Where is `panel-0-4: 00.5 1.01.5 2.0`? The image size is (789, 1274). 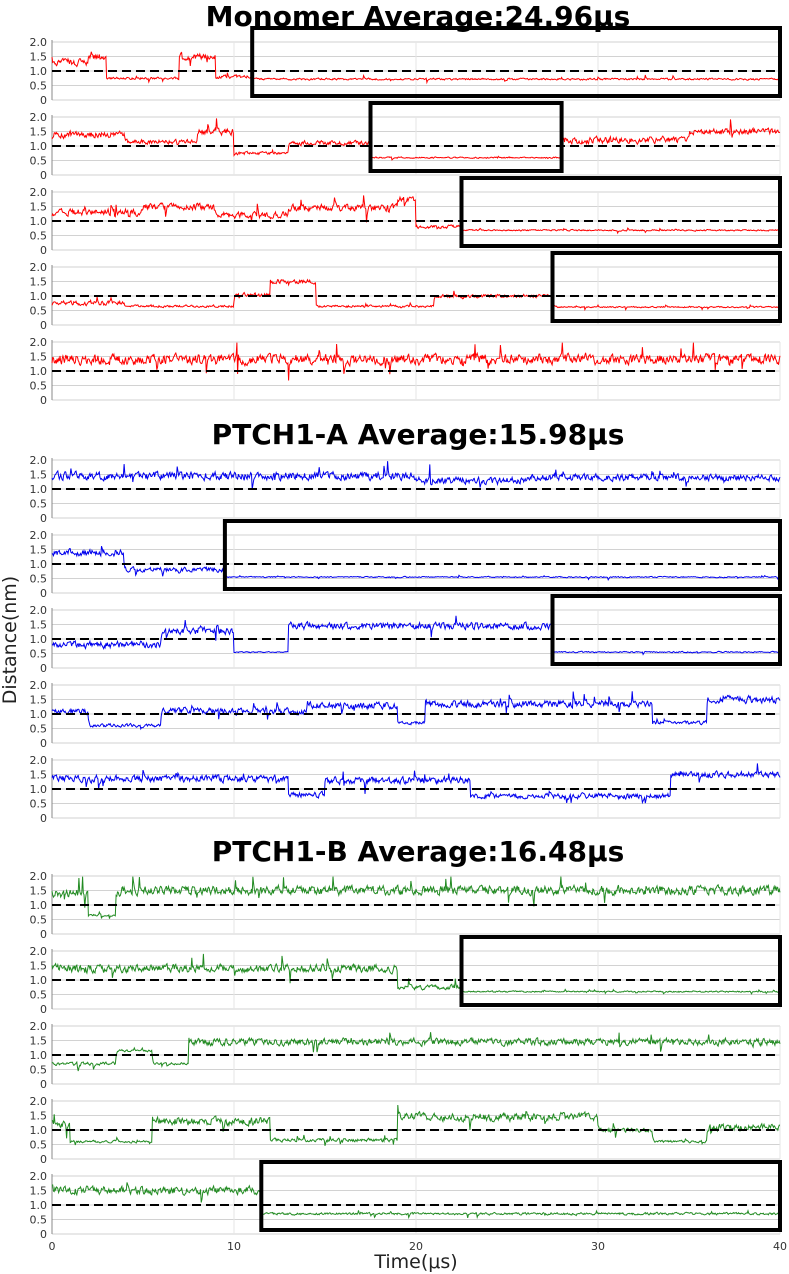 panel-0-4: 00.5 1.01.5 2.0 is located at coordinates (405, 371).